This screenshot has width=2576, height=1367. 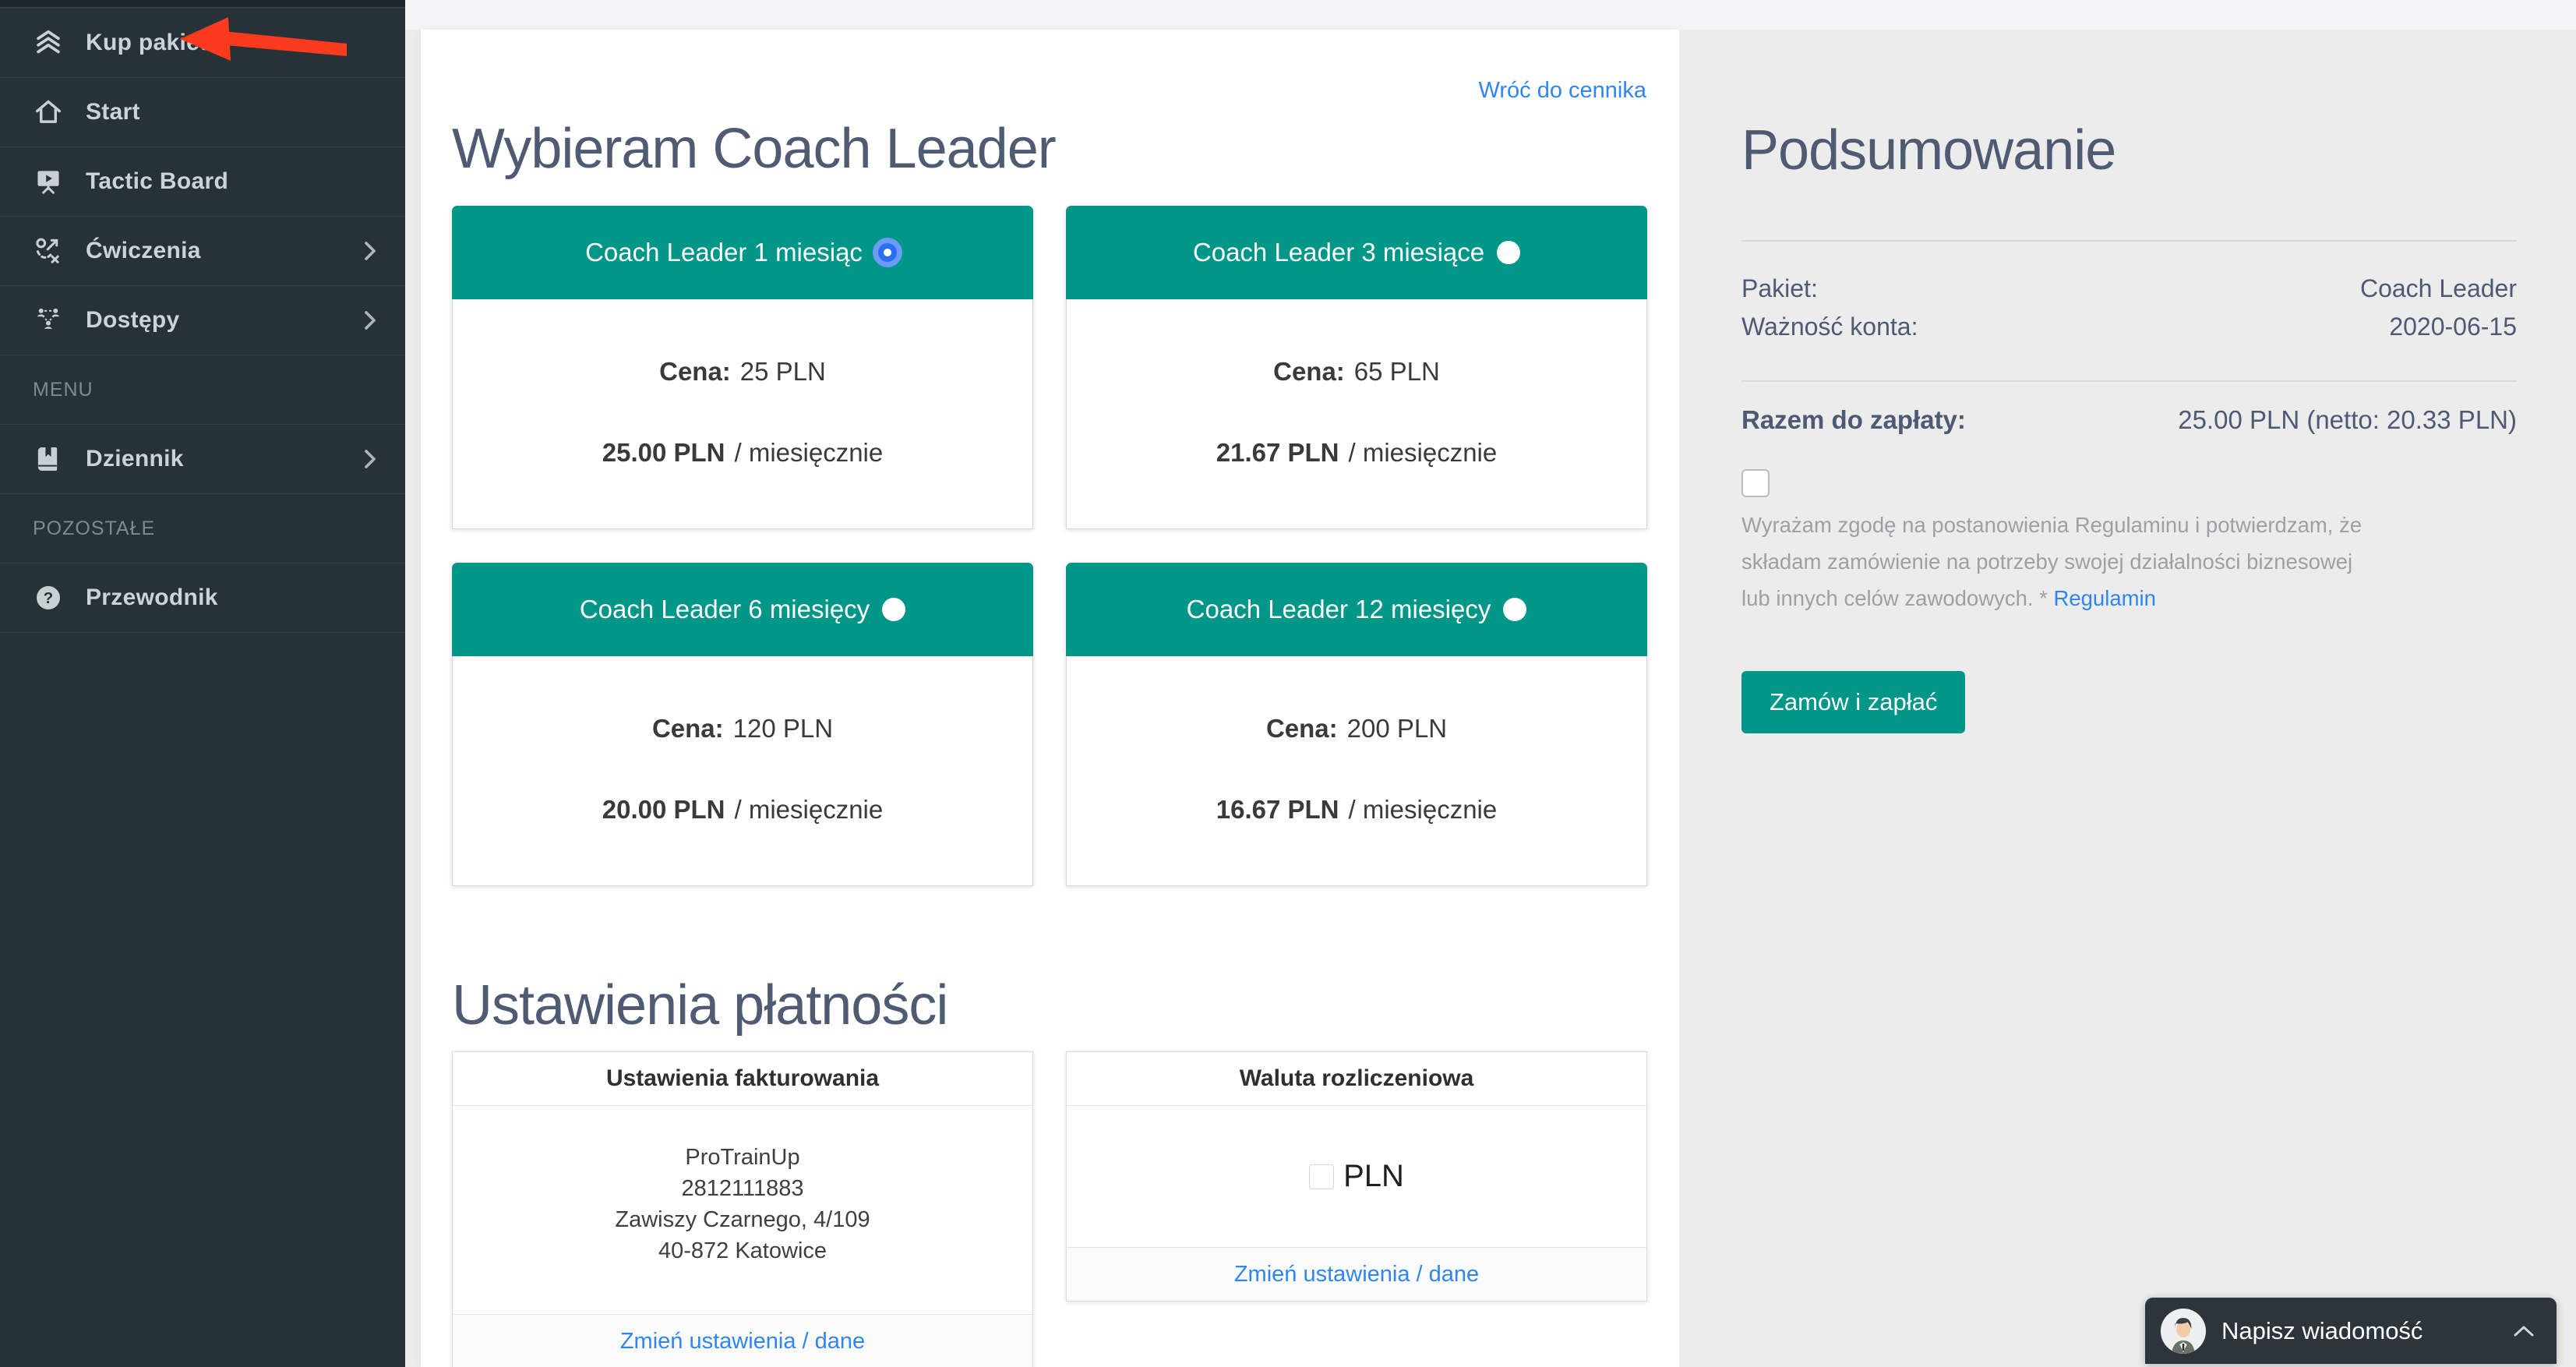 What do you see at coordinates (1928, 150) in the screenshot?
I see `summary-title: Podsumowanie` at bounding box center [1928, 150].